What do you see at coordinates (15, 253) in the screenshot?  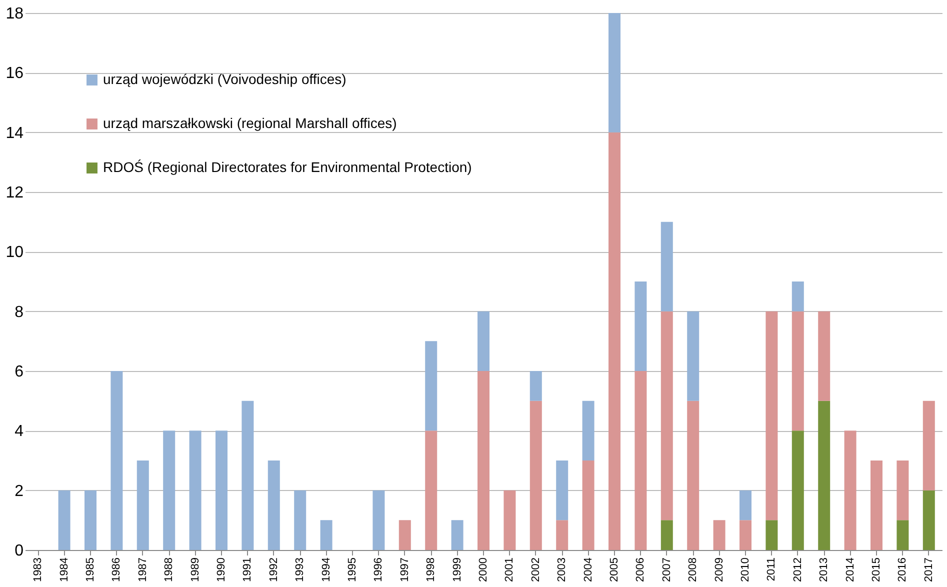 I see `y-tick-label: 10` at bounding box center [15, 253].